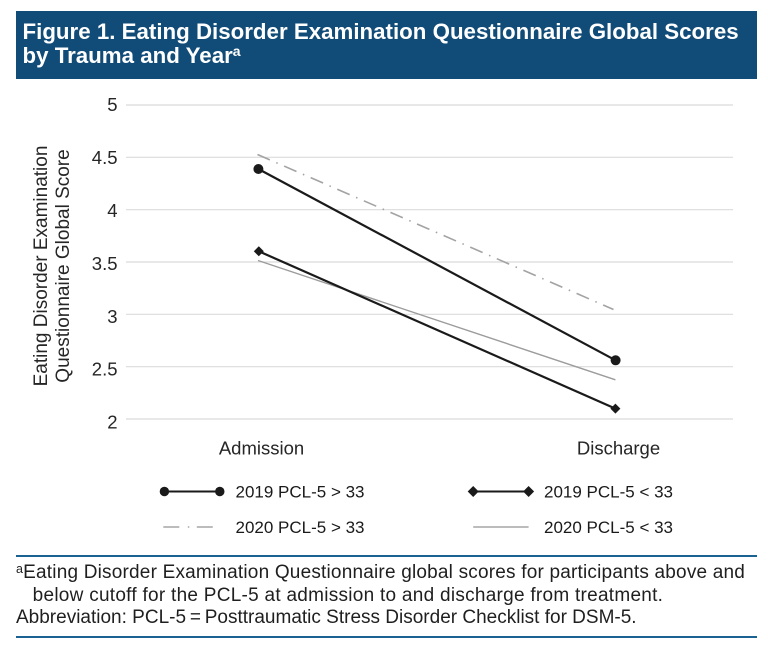 The width and height of the screenshot is (768, 661). What do you see at coordinates (112, 316) in the screenshot?
I see `svg-text: 3` at bounding box center [112, 316].